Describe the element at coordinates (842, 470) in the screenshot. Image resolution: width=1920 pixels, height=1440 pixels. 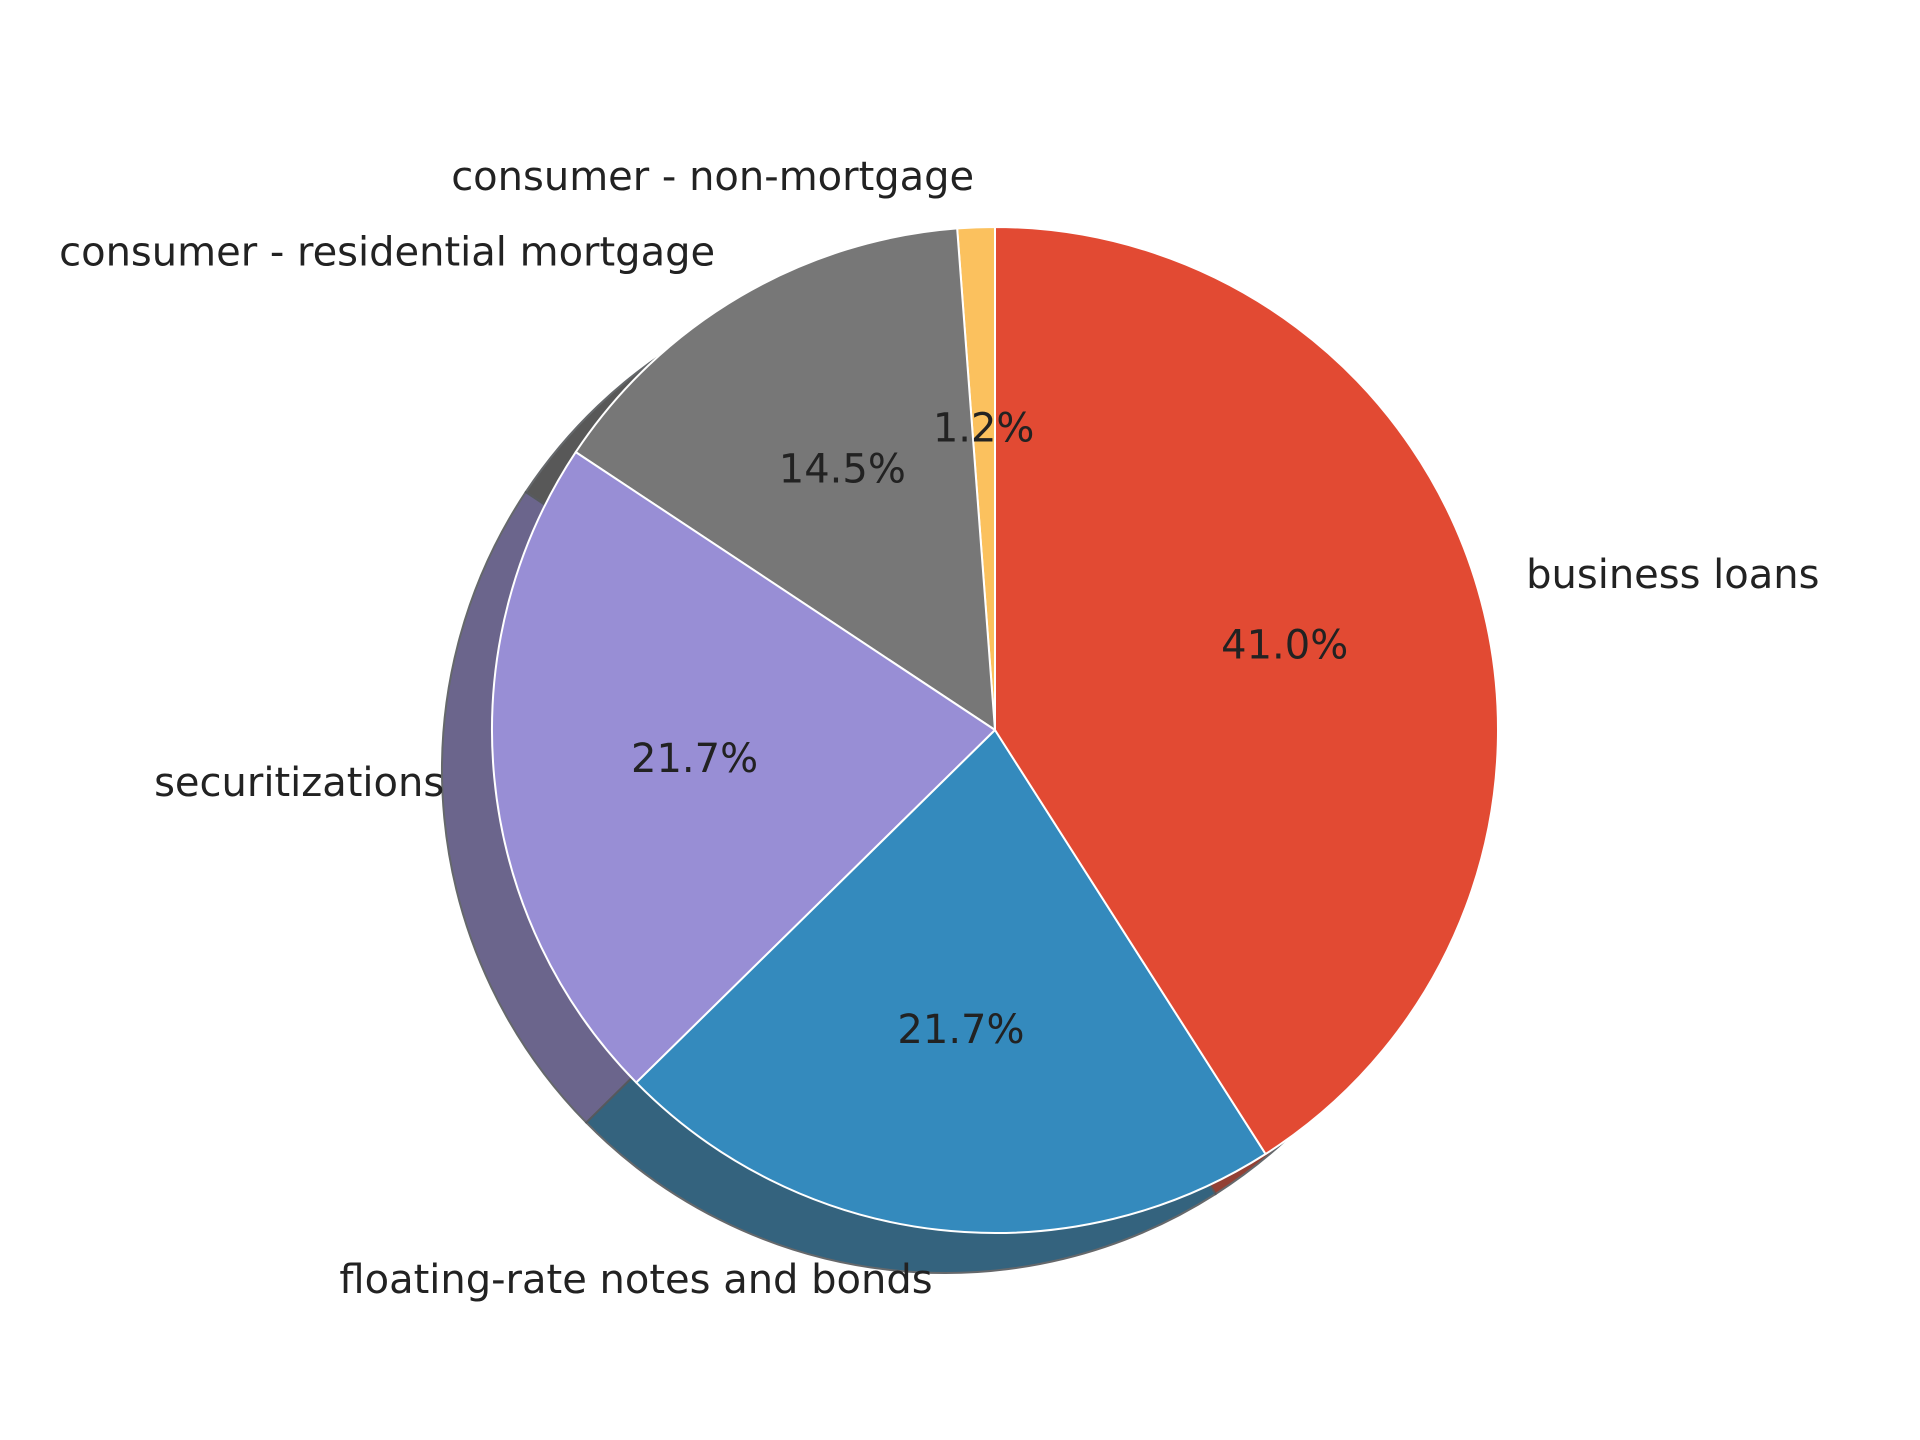
I see `percent-label-consumer-residential-mortgage: 14.5%` at that location.